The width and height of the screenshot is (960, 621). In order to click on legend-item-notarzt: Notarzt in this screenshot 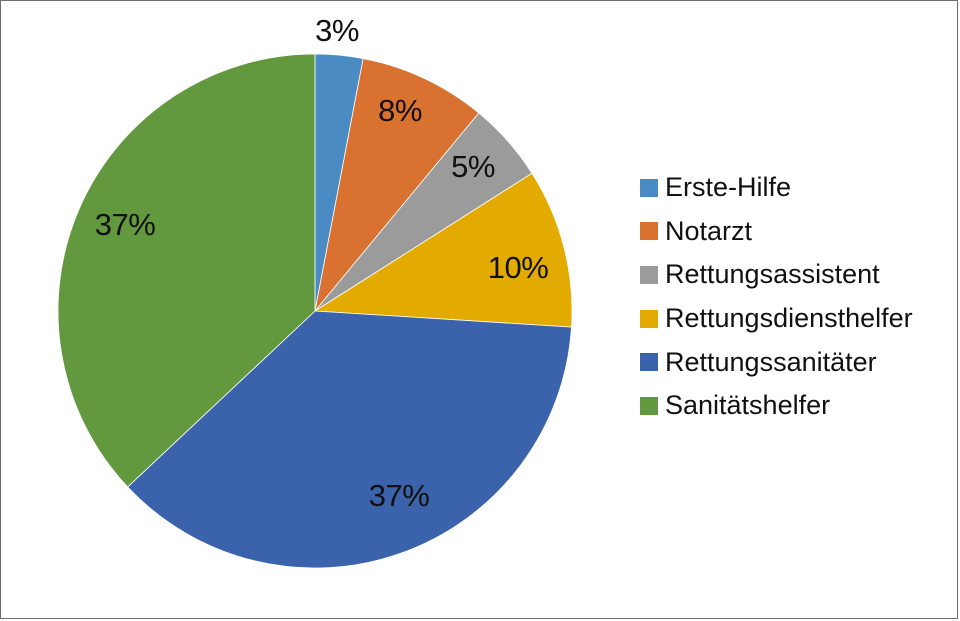, I will do `click(776, 232)`.